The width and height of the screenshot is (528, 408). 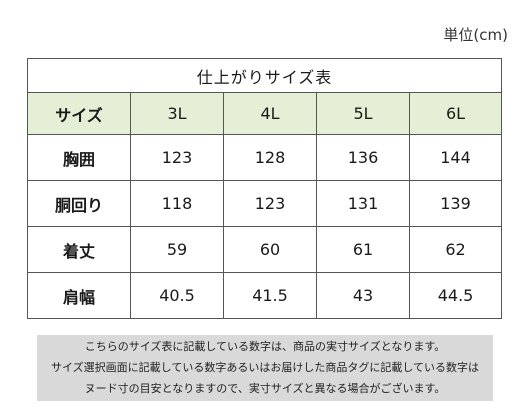 I want to click on row-label-shoulder: 肩幅, so click(x=79, y=295).